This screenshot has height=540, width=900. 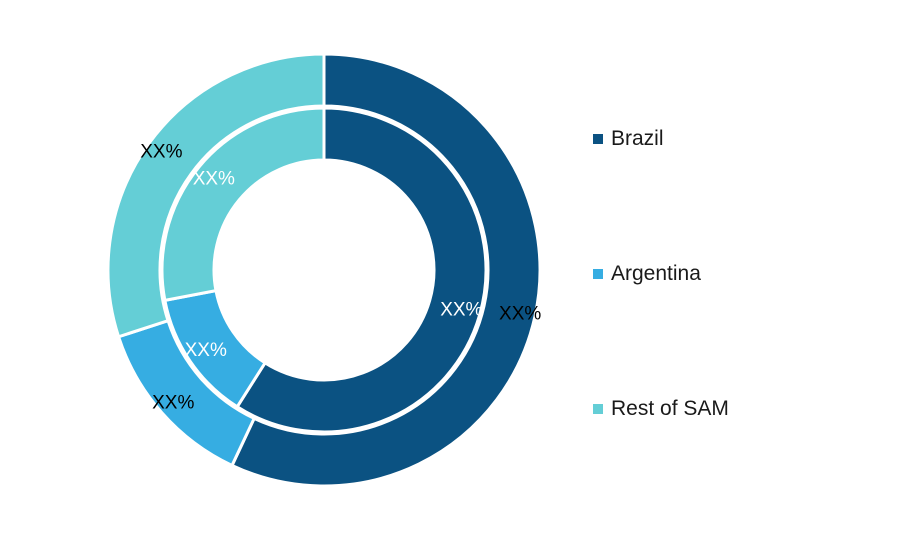 What do you see at coordinates (520, 313) in the screenshot?
I see `outer-slice-label-brazil: XX%` at bounding box center [520, 313].